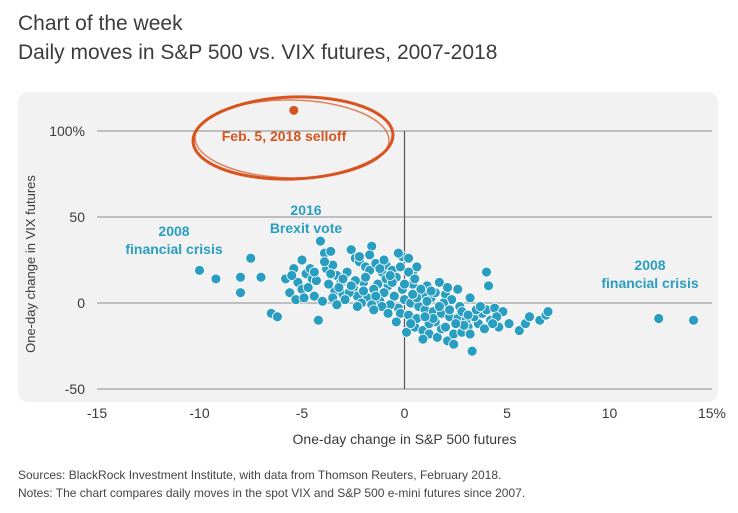  What do you see at coordinates (97, 413) in the screenshot?
I see `x-tick-label: -15` at bounding box center [97, 413].